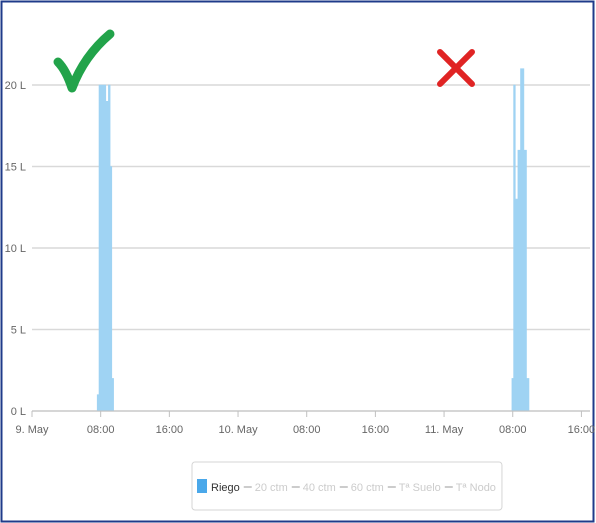 The width and height of the screenshot is (596, 523). What do you see at coordinates (264, 61) in the screenshot?
I see `annotations` at bounding box center [264, 61].